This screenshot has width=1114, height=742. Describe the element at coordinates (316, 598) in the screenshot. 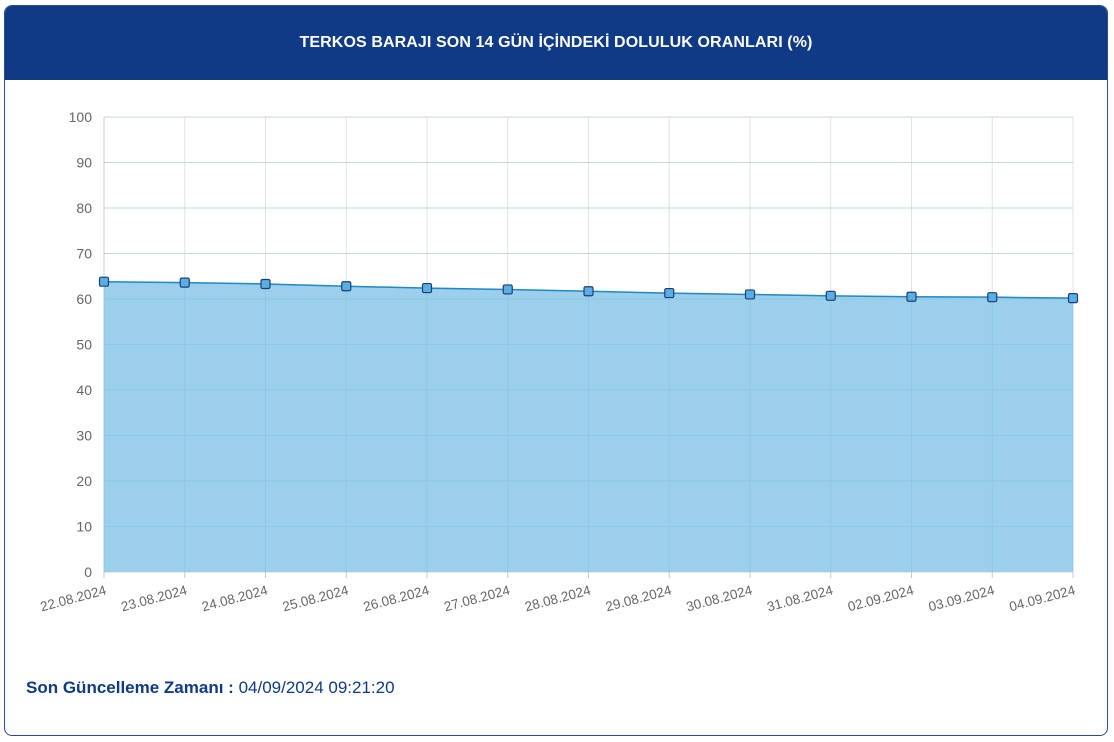

I see `x-tick-label: 25.08.2024` at that location.